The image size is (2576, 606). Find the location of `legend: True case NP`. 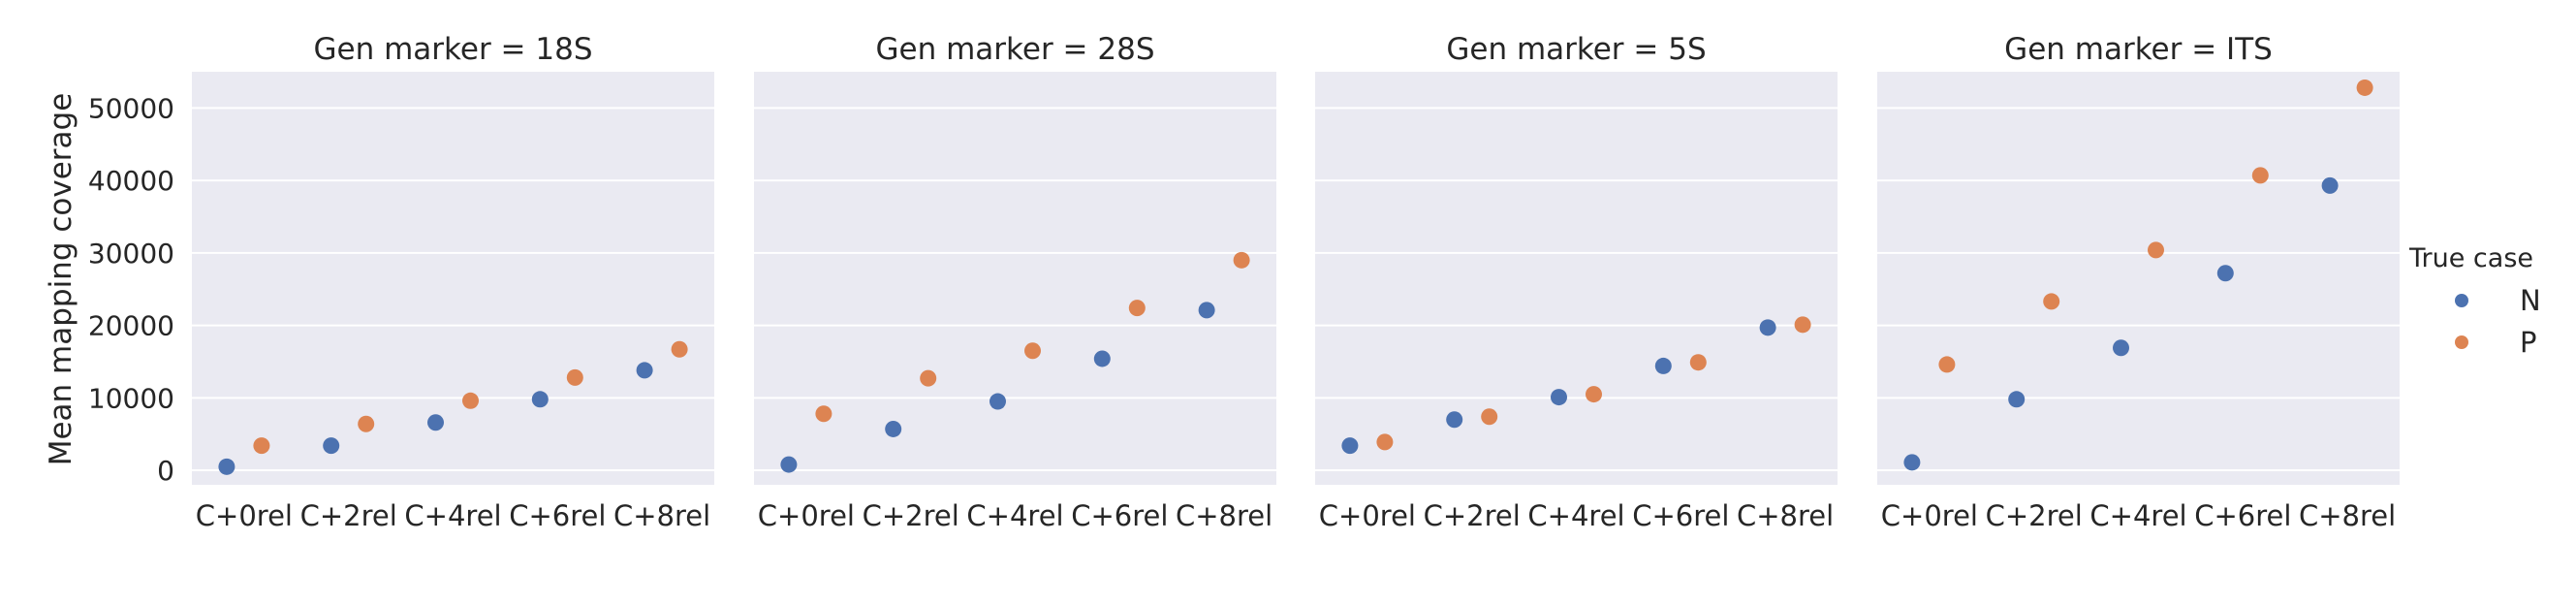

legend: True case NP is located at coordinates (2474, 301).